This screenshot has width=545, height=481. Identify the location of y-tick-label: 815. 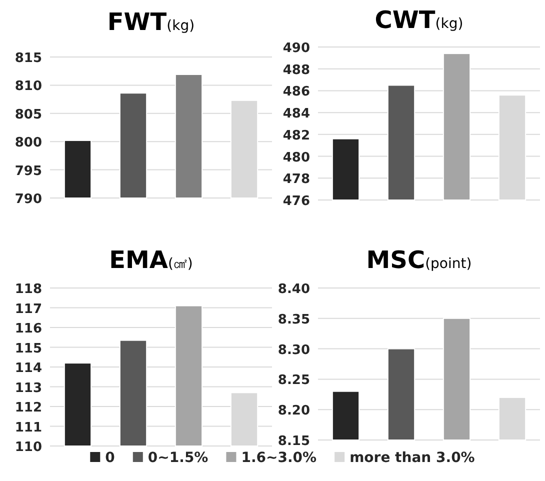
(28, 58).